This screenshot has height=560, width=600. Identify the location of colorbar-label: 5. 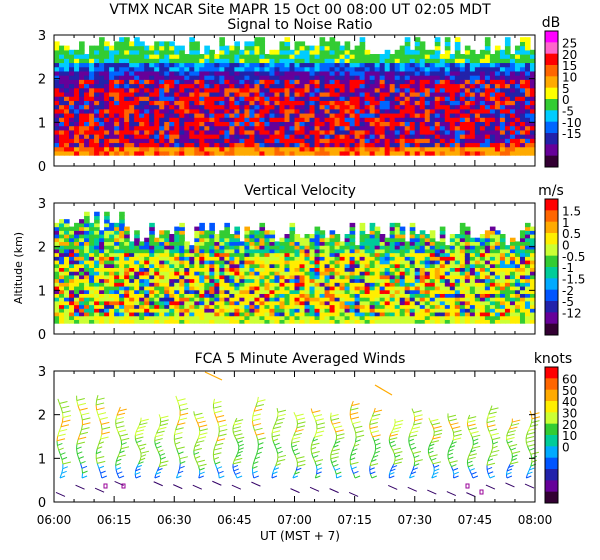
(566, 89).